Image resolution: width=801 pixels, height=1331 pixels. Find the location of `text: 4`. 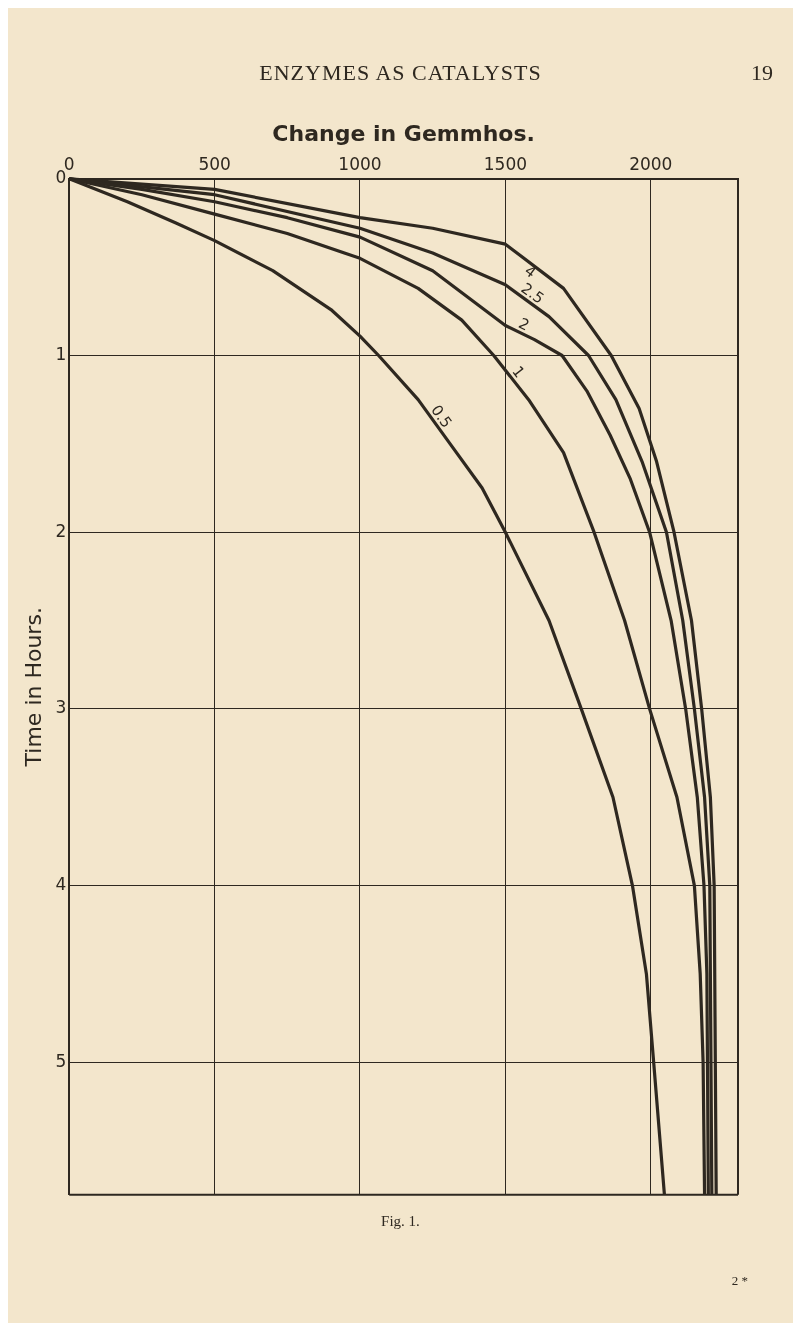

text: 4 is located at coordinates (530, 271).